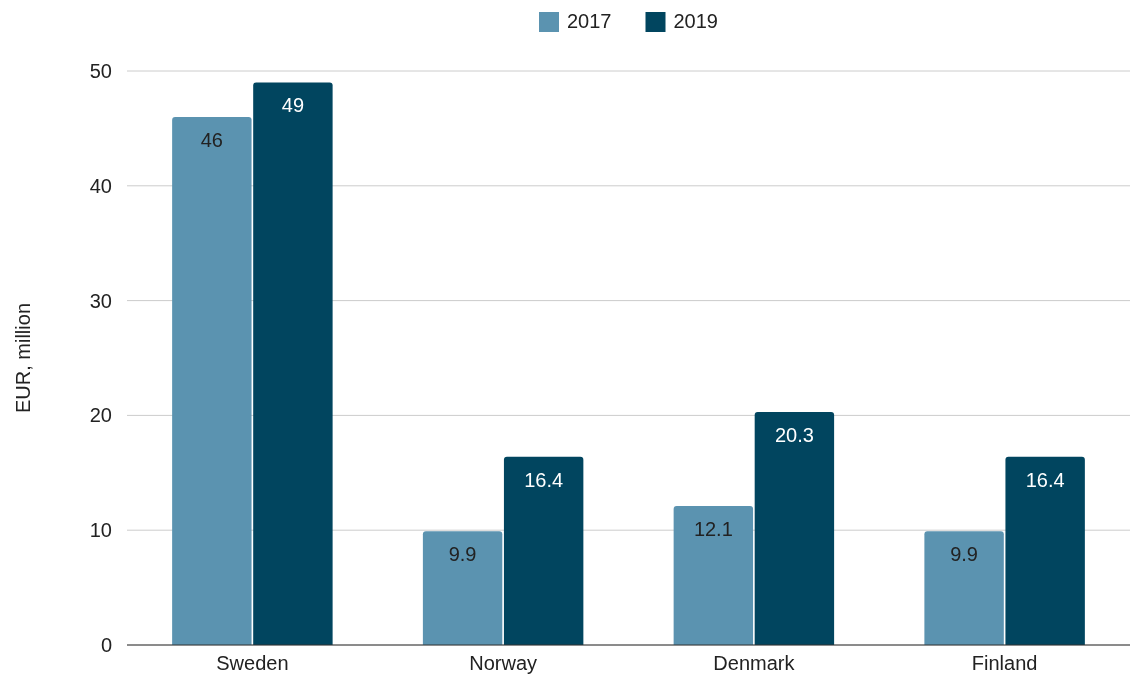 This screenshot has height=681, width=1132. Describe the element at coordinates (100, 530) in the screenshot. I see `y-tick-label: 10` at that location.